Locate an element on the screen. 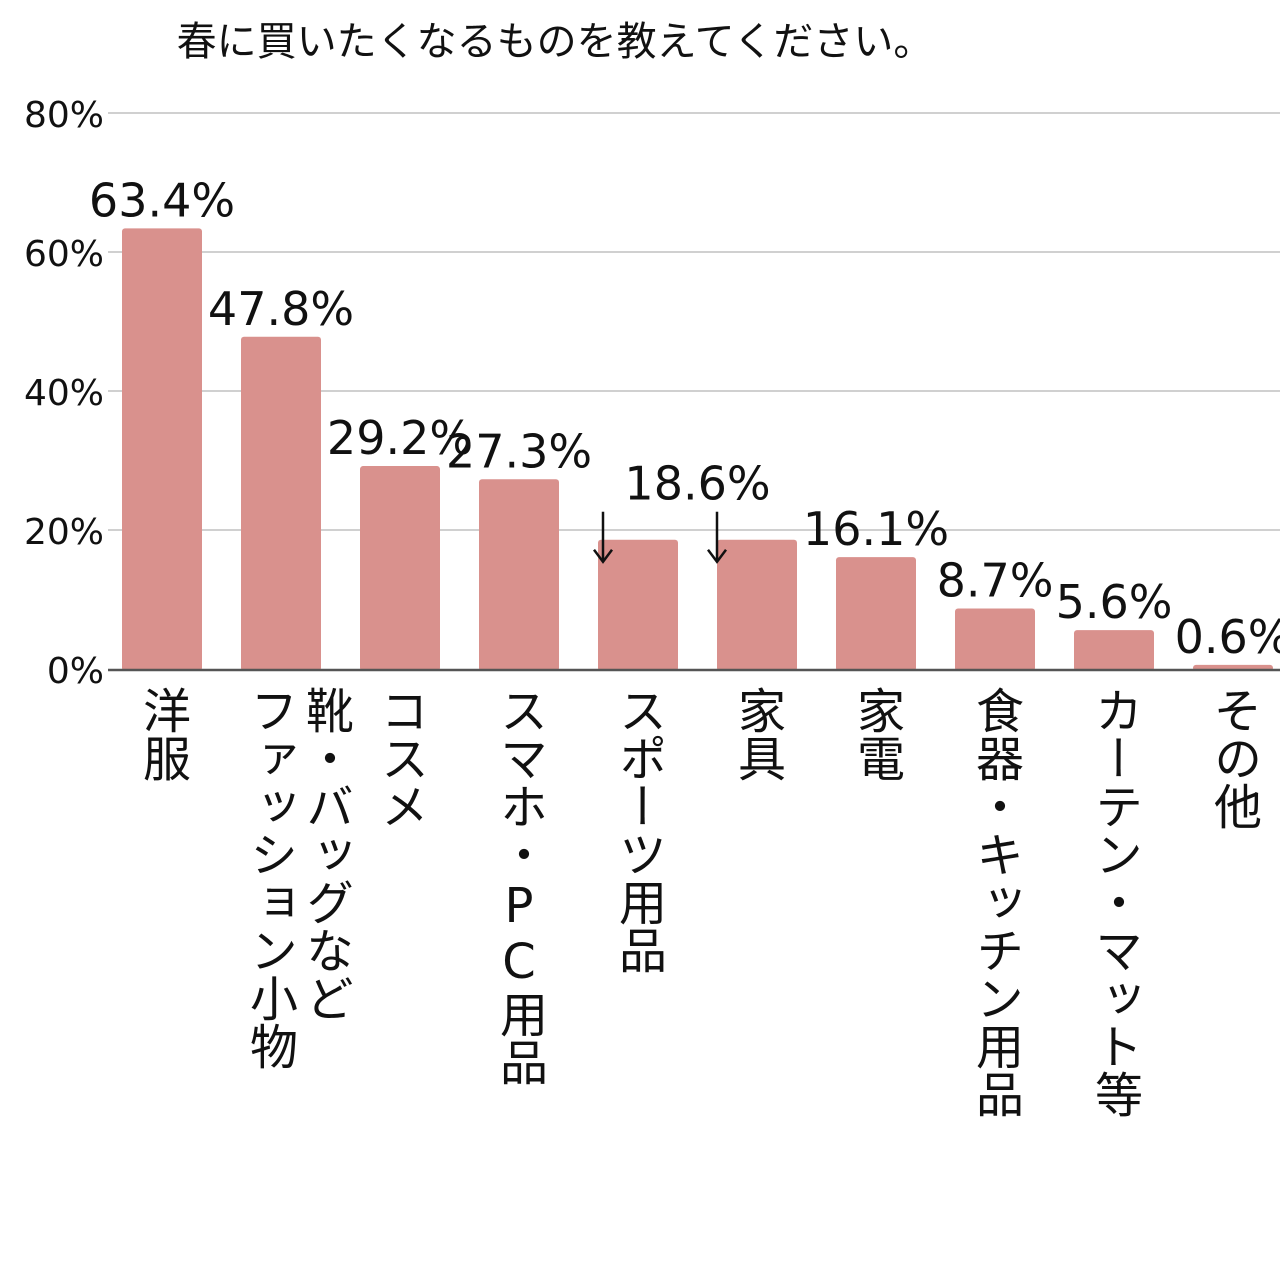 The height and width of the screenshot is (1280, 1280). value-label: 8.7% is located at coordinates (995, 581).